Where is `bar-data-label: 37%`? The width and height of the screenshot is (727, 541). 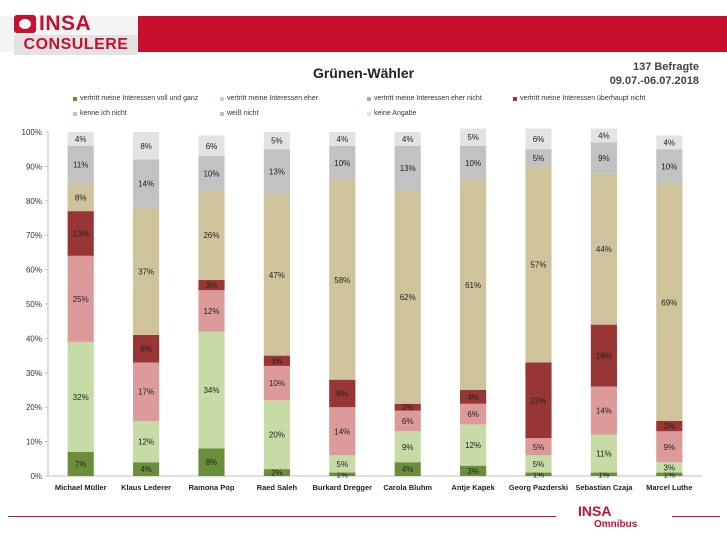 bar-data-label: 37% is located at coordinates (146, 271).